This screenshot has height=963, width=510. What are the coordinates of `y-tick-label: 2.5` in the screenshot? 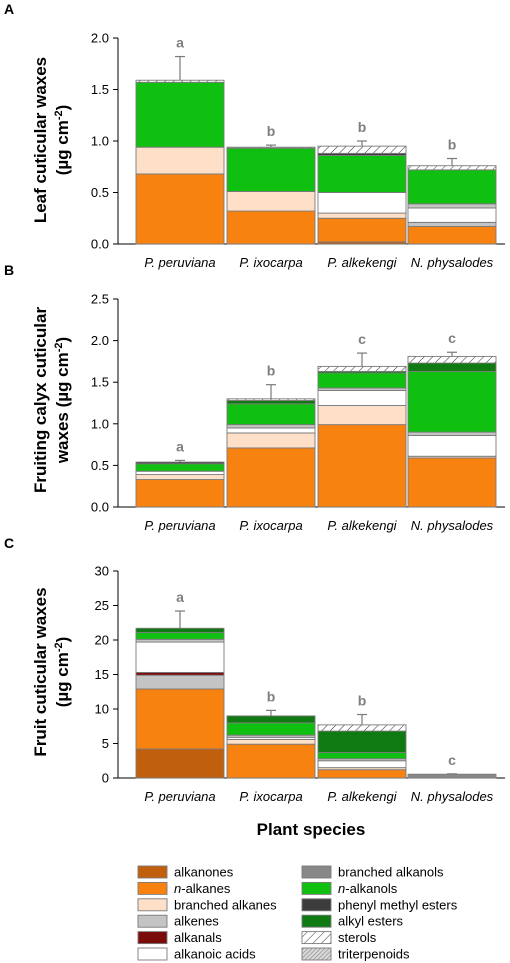 It's located at (100, 299).